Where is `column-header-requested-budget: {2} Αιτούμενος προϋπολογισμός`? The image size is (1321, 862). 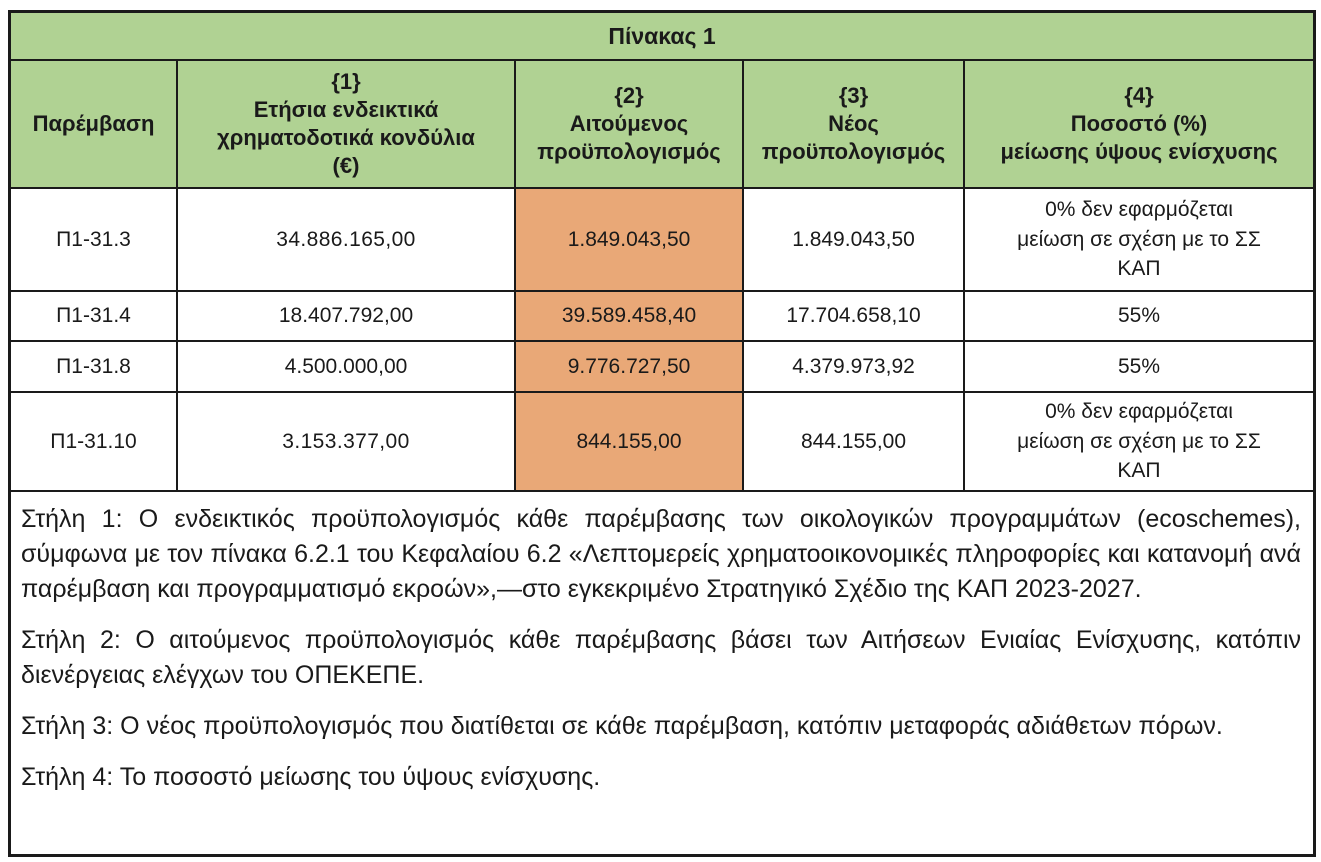 column-header-requested-budget: {2} Αιτούμενος προϋπολογισμός is located at coordinates (628, 123).